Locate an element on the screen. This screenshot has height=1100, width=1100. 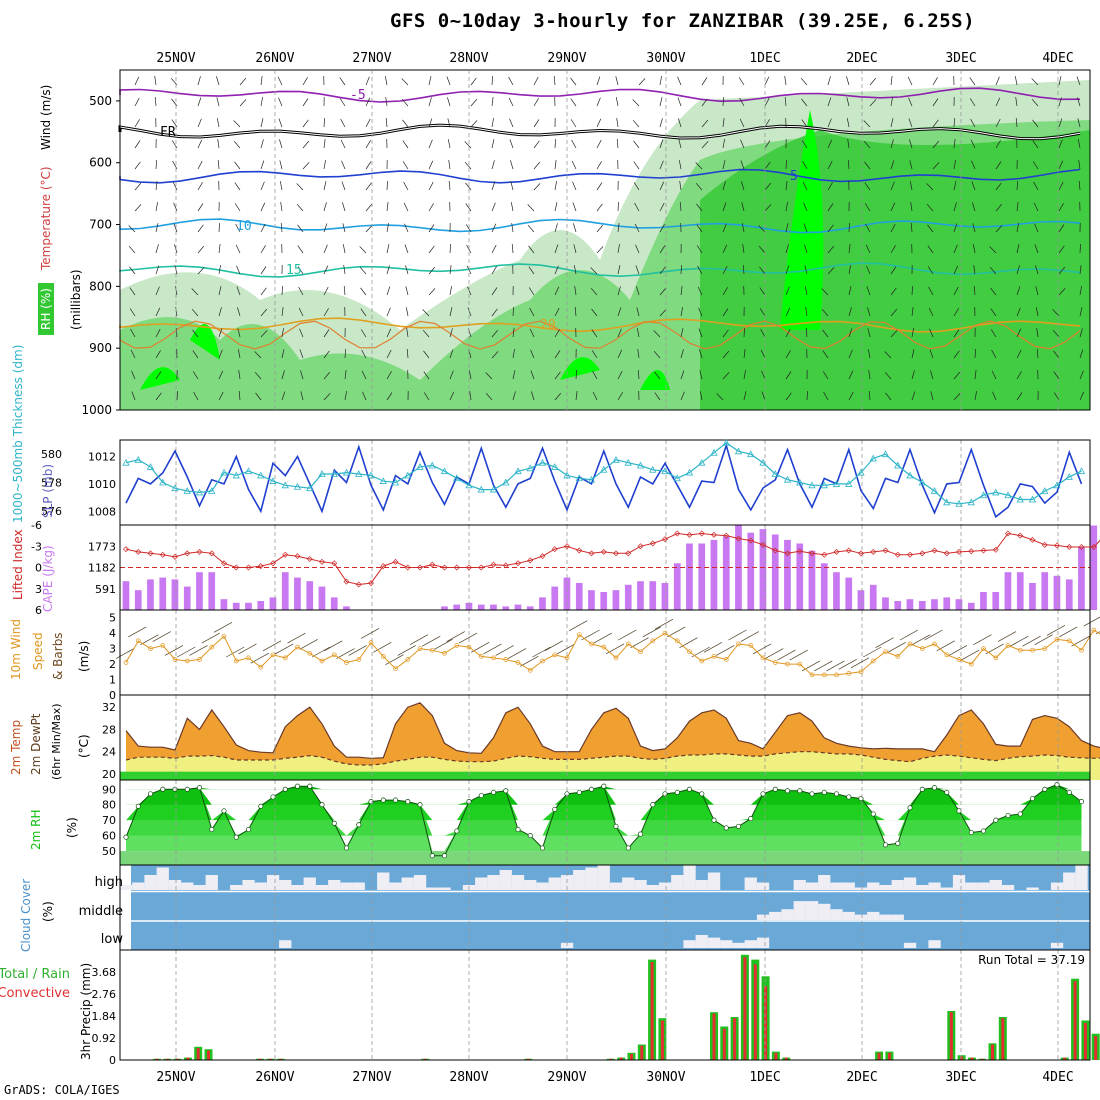
ytick-label-thickness: 580 is located at coordinates (51, 454).